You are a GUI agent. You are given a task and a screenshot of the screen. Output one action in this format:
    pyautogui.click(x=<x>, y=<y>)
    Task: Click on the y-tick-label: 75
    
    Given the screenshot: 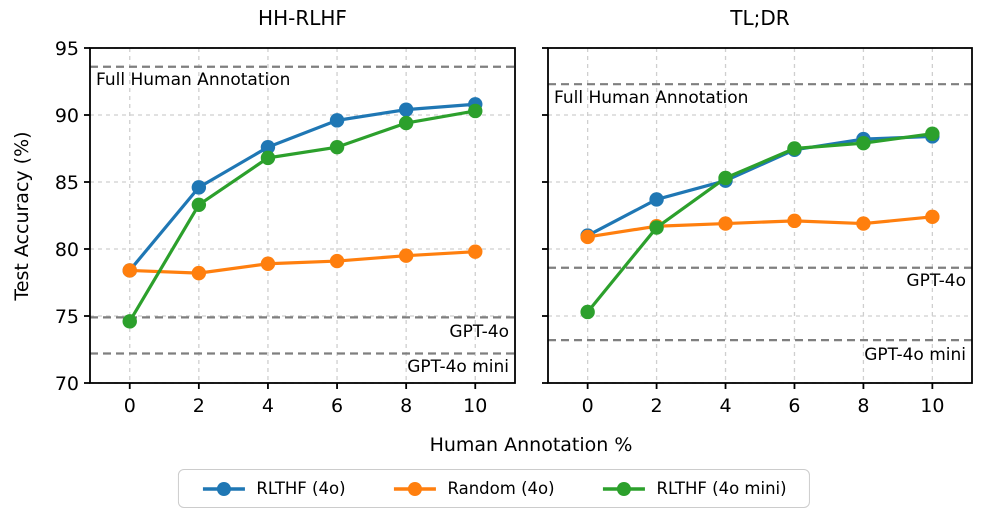 What is the action you would take?
    pyautogui.click(x=67, y=317)
    